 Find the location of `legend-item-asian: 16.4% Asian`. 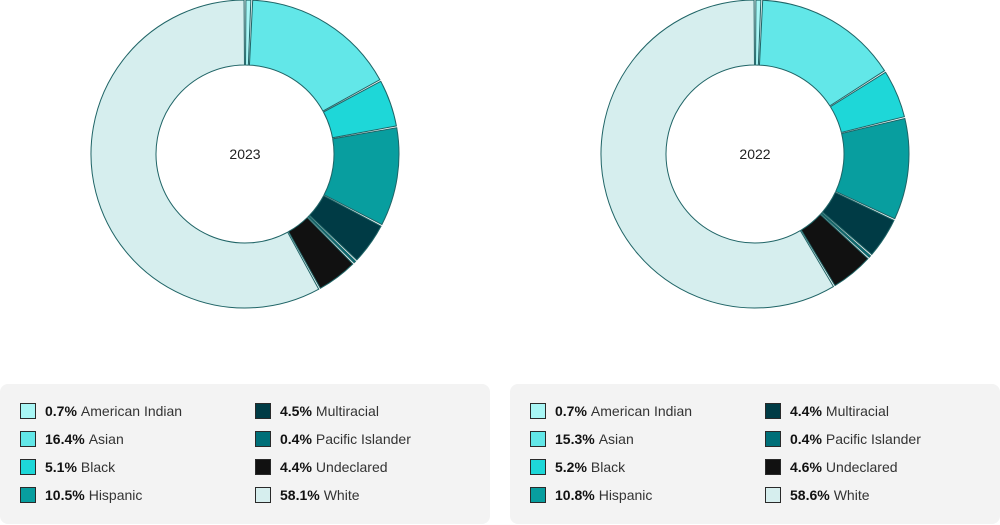

legend-item-asian: 16.4% Asian is located at coordinates (72, 439).